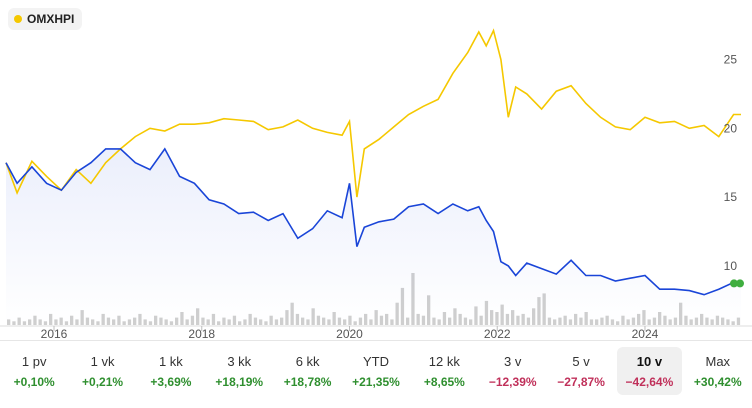  Describe the element at coordinates (513, 361) in the screenshot. I see `period-label: 3 v` at that location.